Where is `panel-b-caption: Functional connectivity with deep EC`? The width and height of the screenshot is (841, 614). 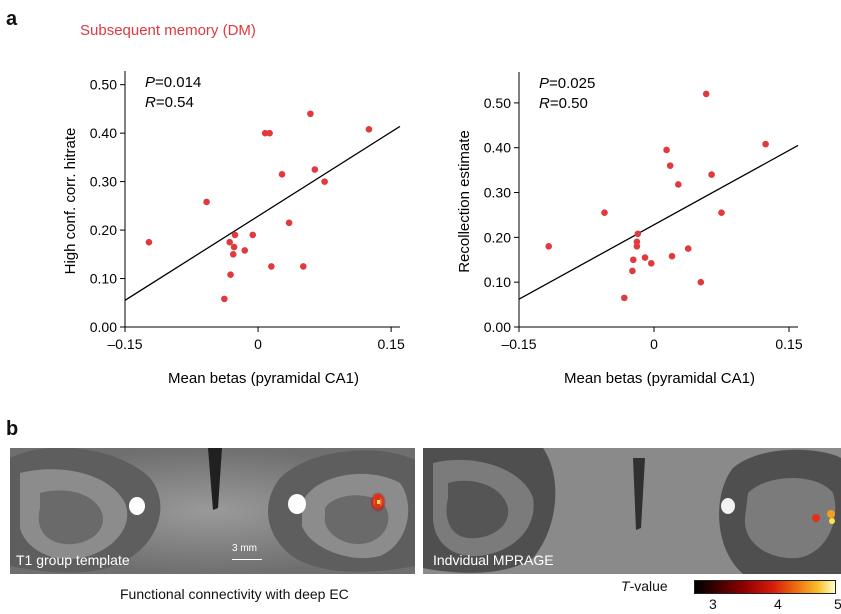 panel-b-caption: Functional connectivity with deep EC is located at coordinates (234, 594).